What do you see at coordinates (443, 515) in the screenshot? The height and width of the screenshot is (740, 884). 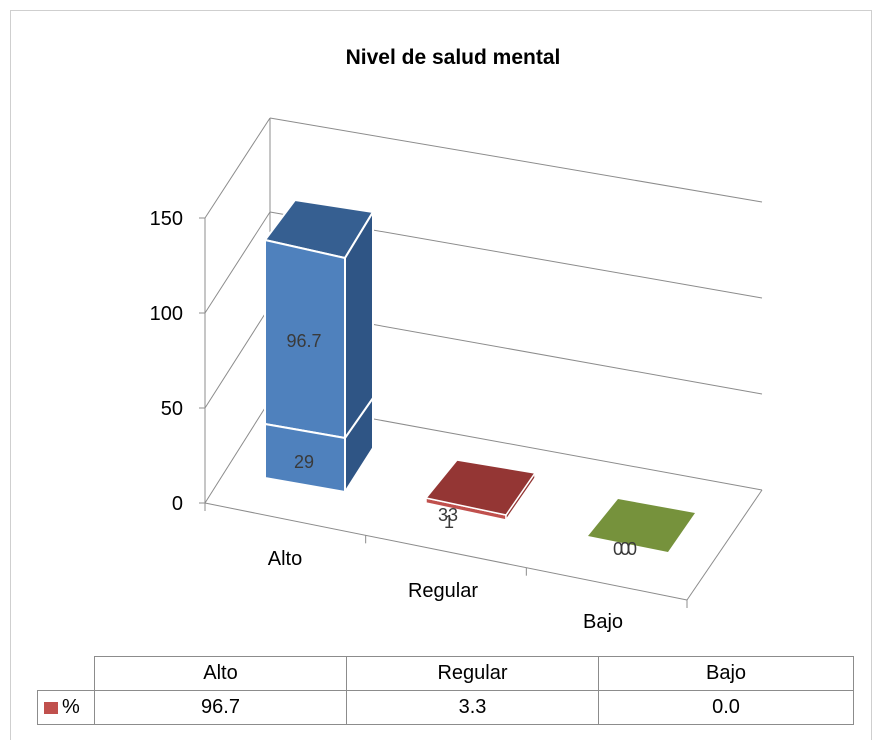 I see `data-label-regular-1: 3` at bounding box center [443, 515].